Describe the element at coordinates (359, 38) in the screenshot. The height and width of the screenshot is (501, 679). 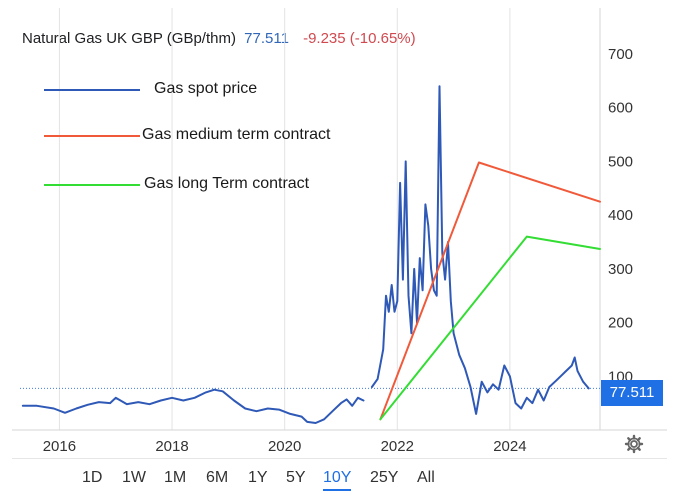
I see `price-change: -9.235 (-10.65%)` at that location.